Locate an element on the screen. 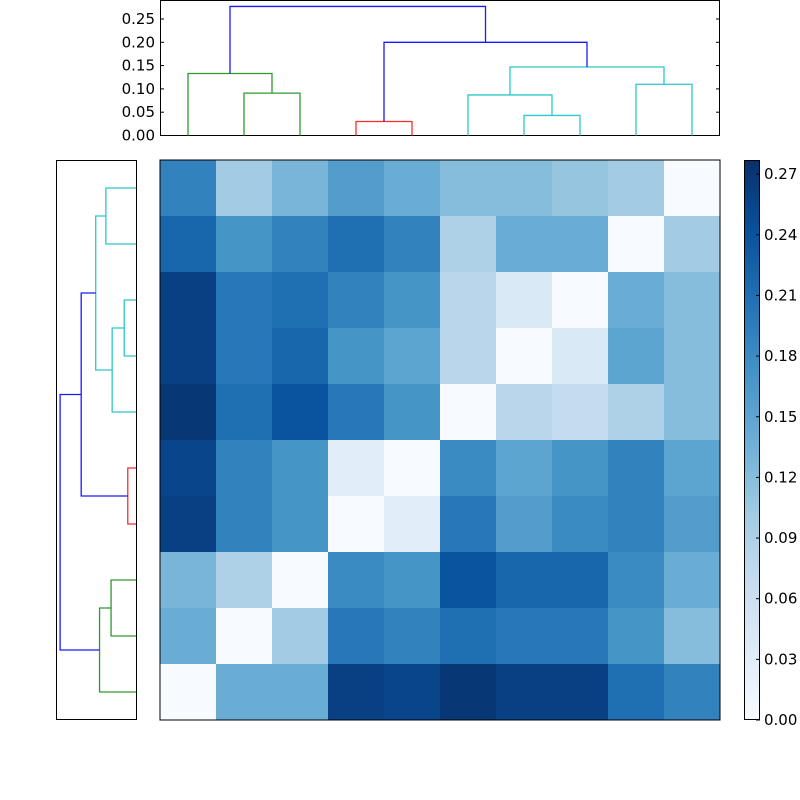 Image resolution: width=800 pixels, height=800 pixels. y-tick-label: 0.25 is located at coordinates (138, 19).